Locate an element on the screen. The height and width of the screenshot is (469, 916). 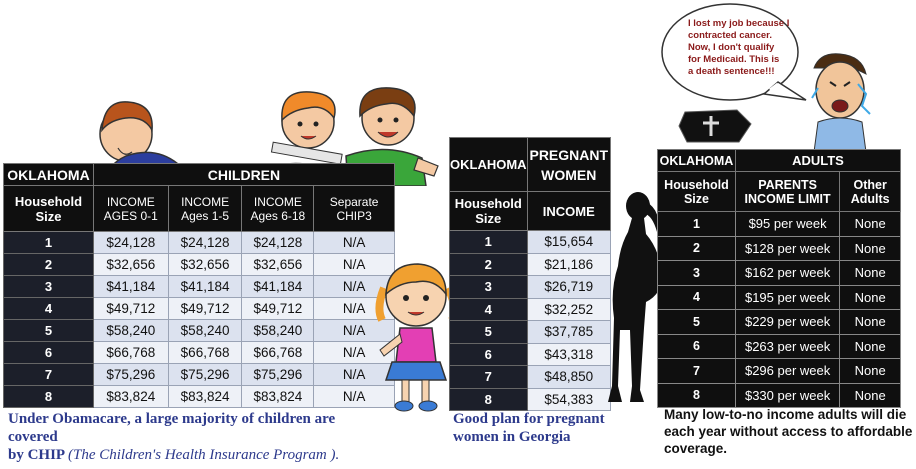
other-adults-header: Other Adults is located at coordinates (870, 191).